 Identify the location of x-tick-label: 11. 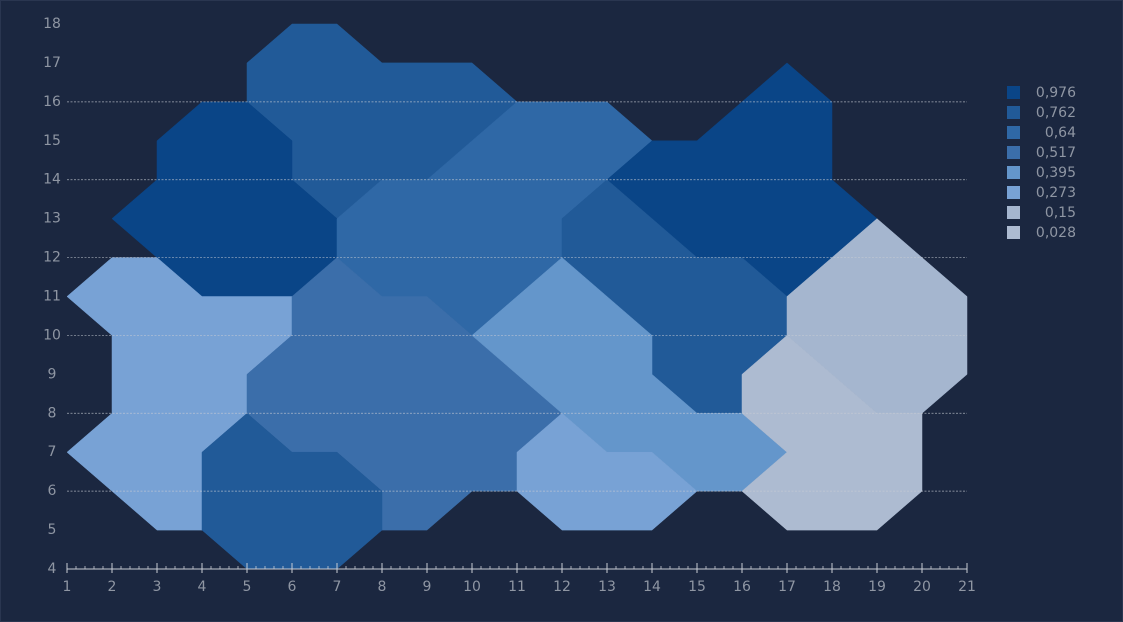
(517, 587).